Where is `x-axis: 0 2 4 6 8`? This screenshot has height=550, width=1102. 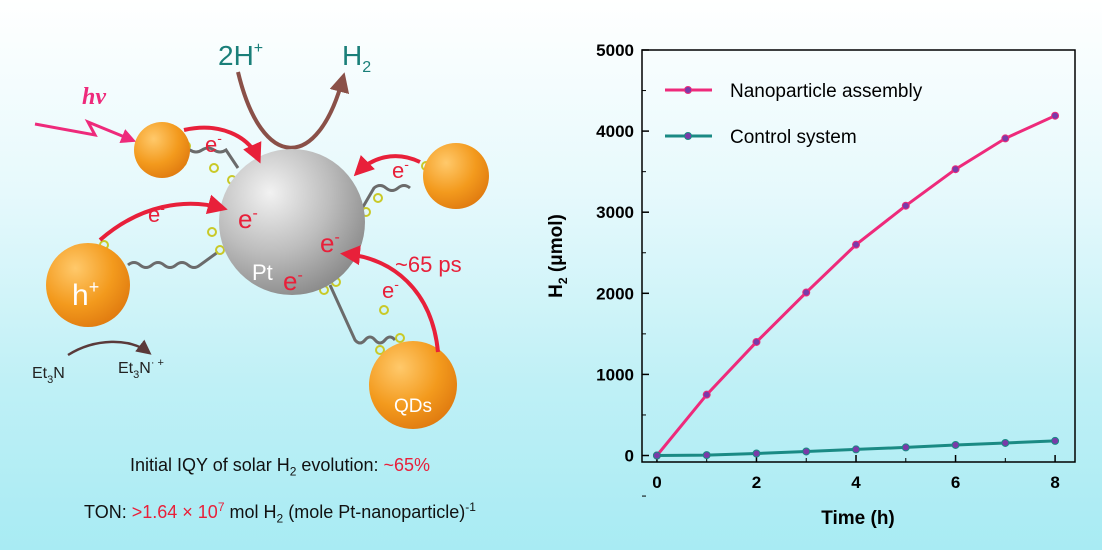
x-axis: 0 2 4 6 8 is located at coordinates (856, 473).